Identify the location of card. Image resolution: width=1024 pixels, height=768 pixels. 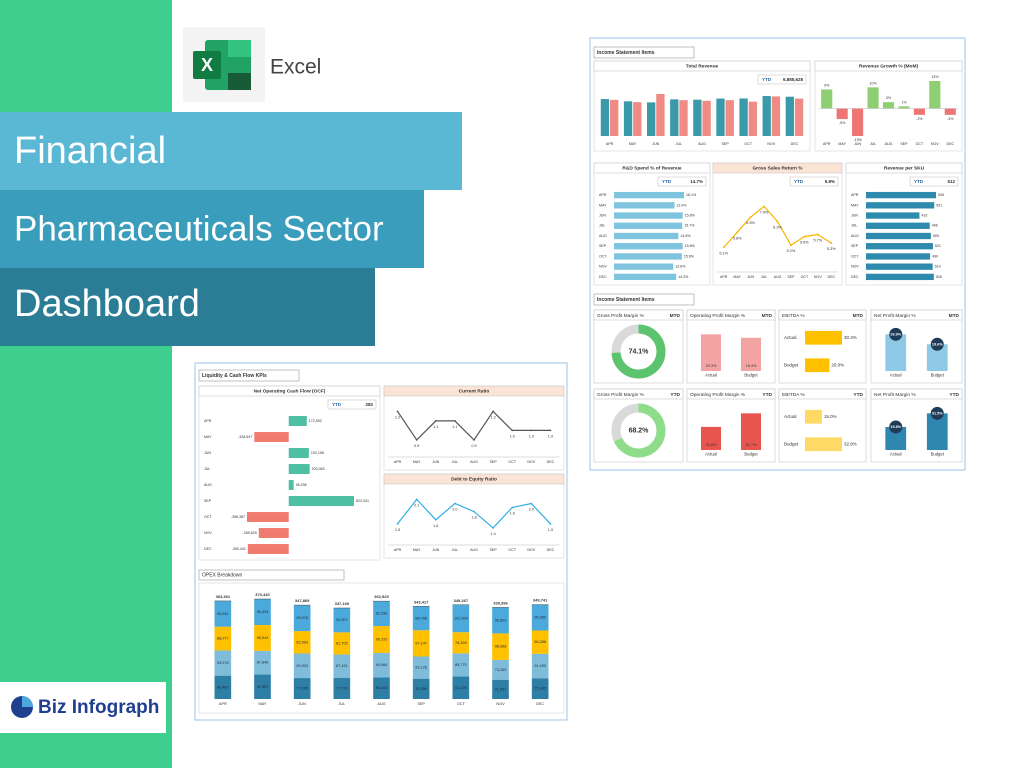
(916, 425).